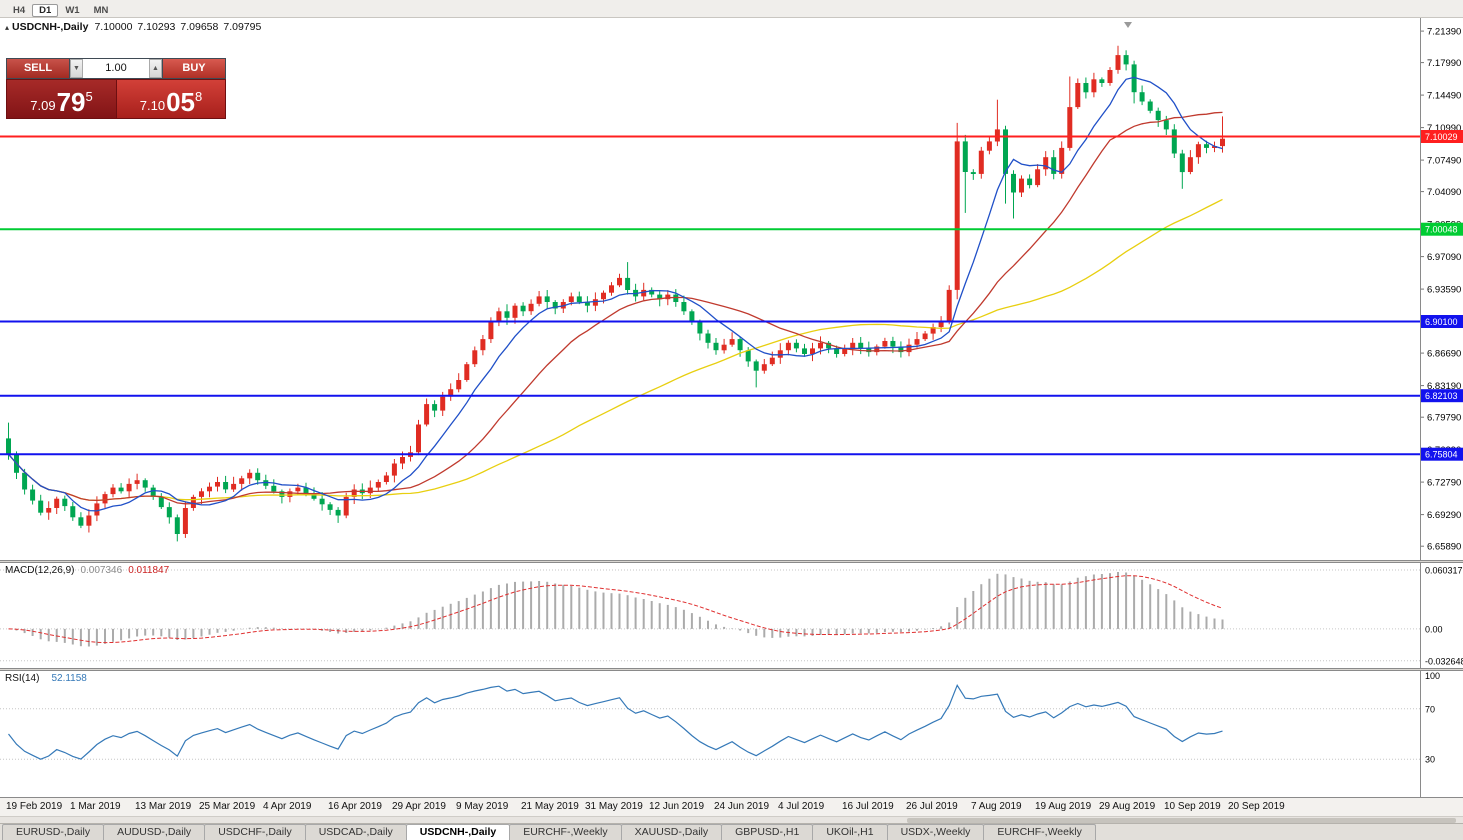  What do you see at coordinates (1430, 709) in the screenshot?
I see `svg-text: 70` at bounding box center [1430, 709].